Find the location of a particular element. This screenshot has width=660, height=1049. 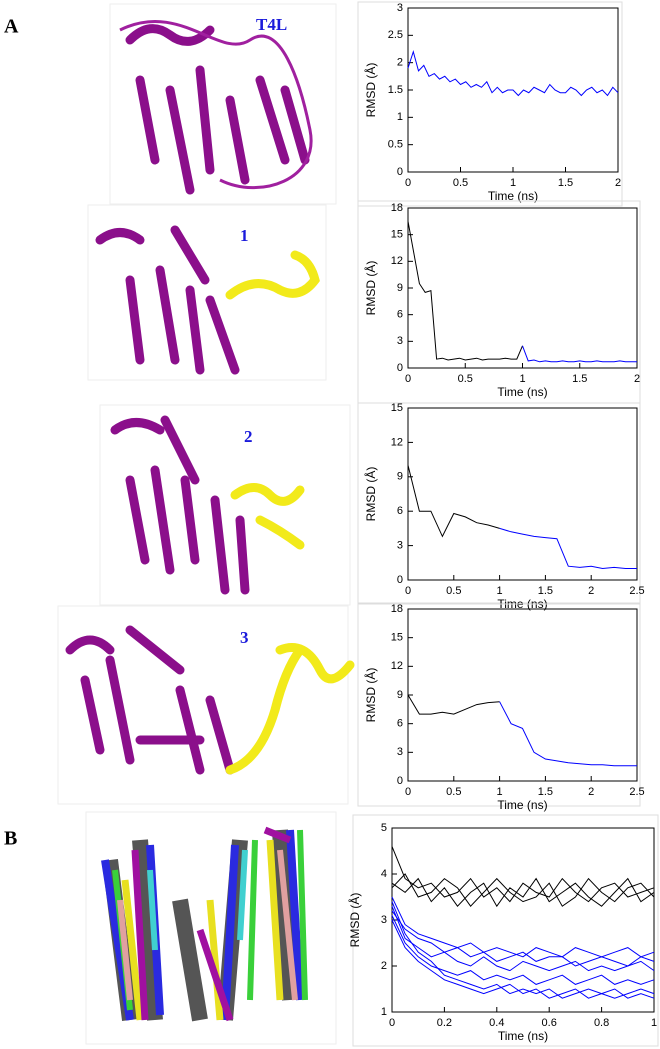

panel-label: B is located at coordinates (10, 839).